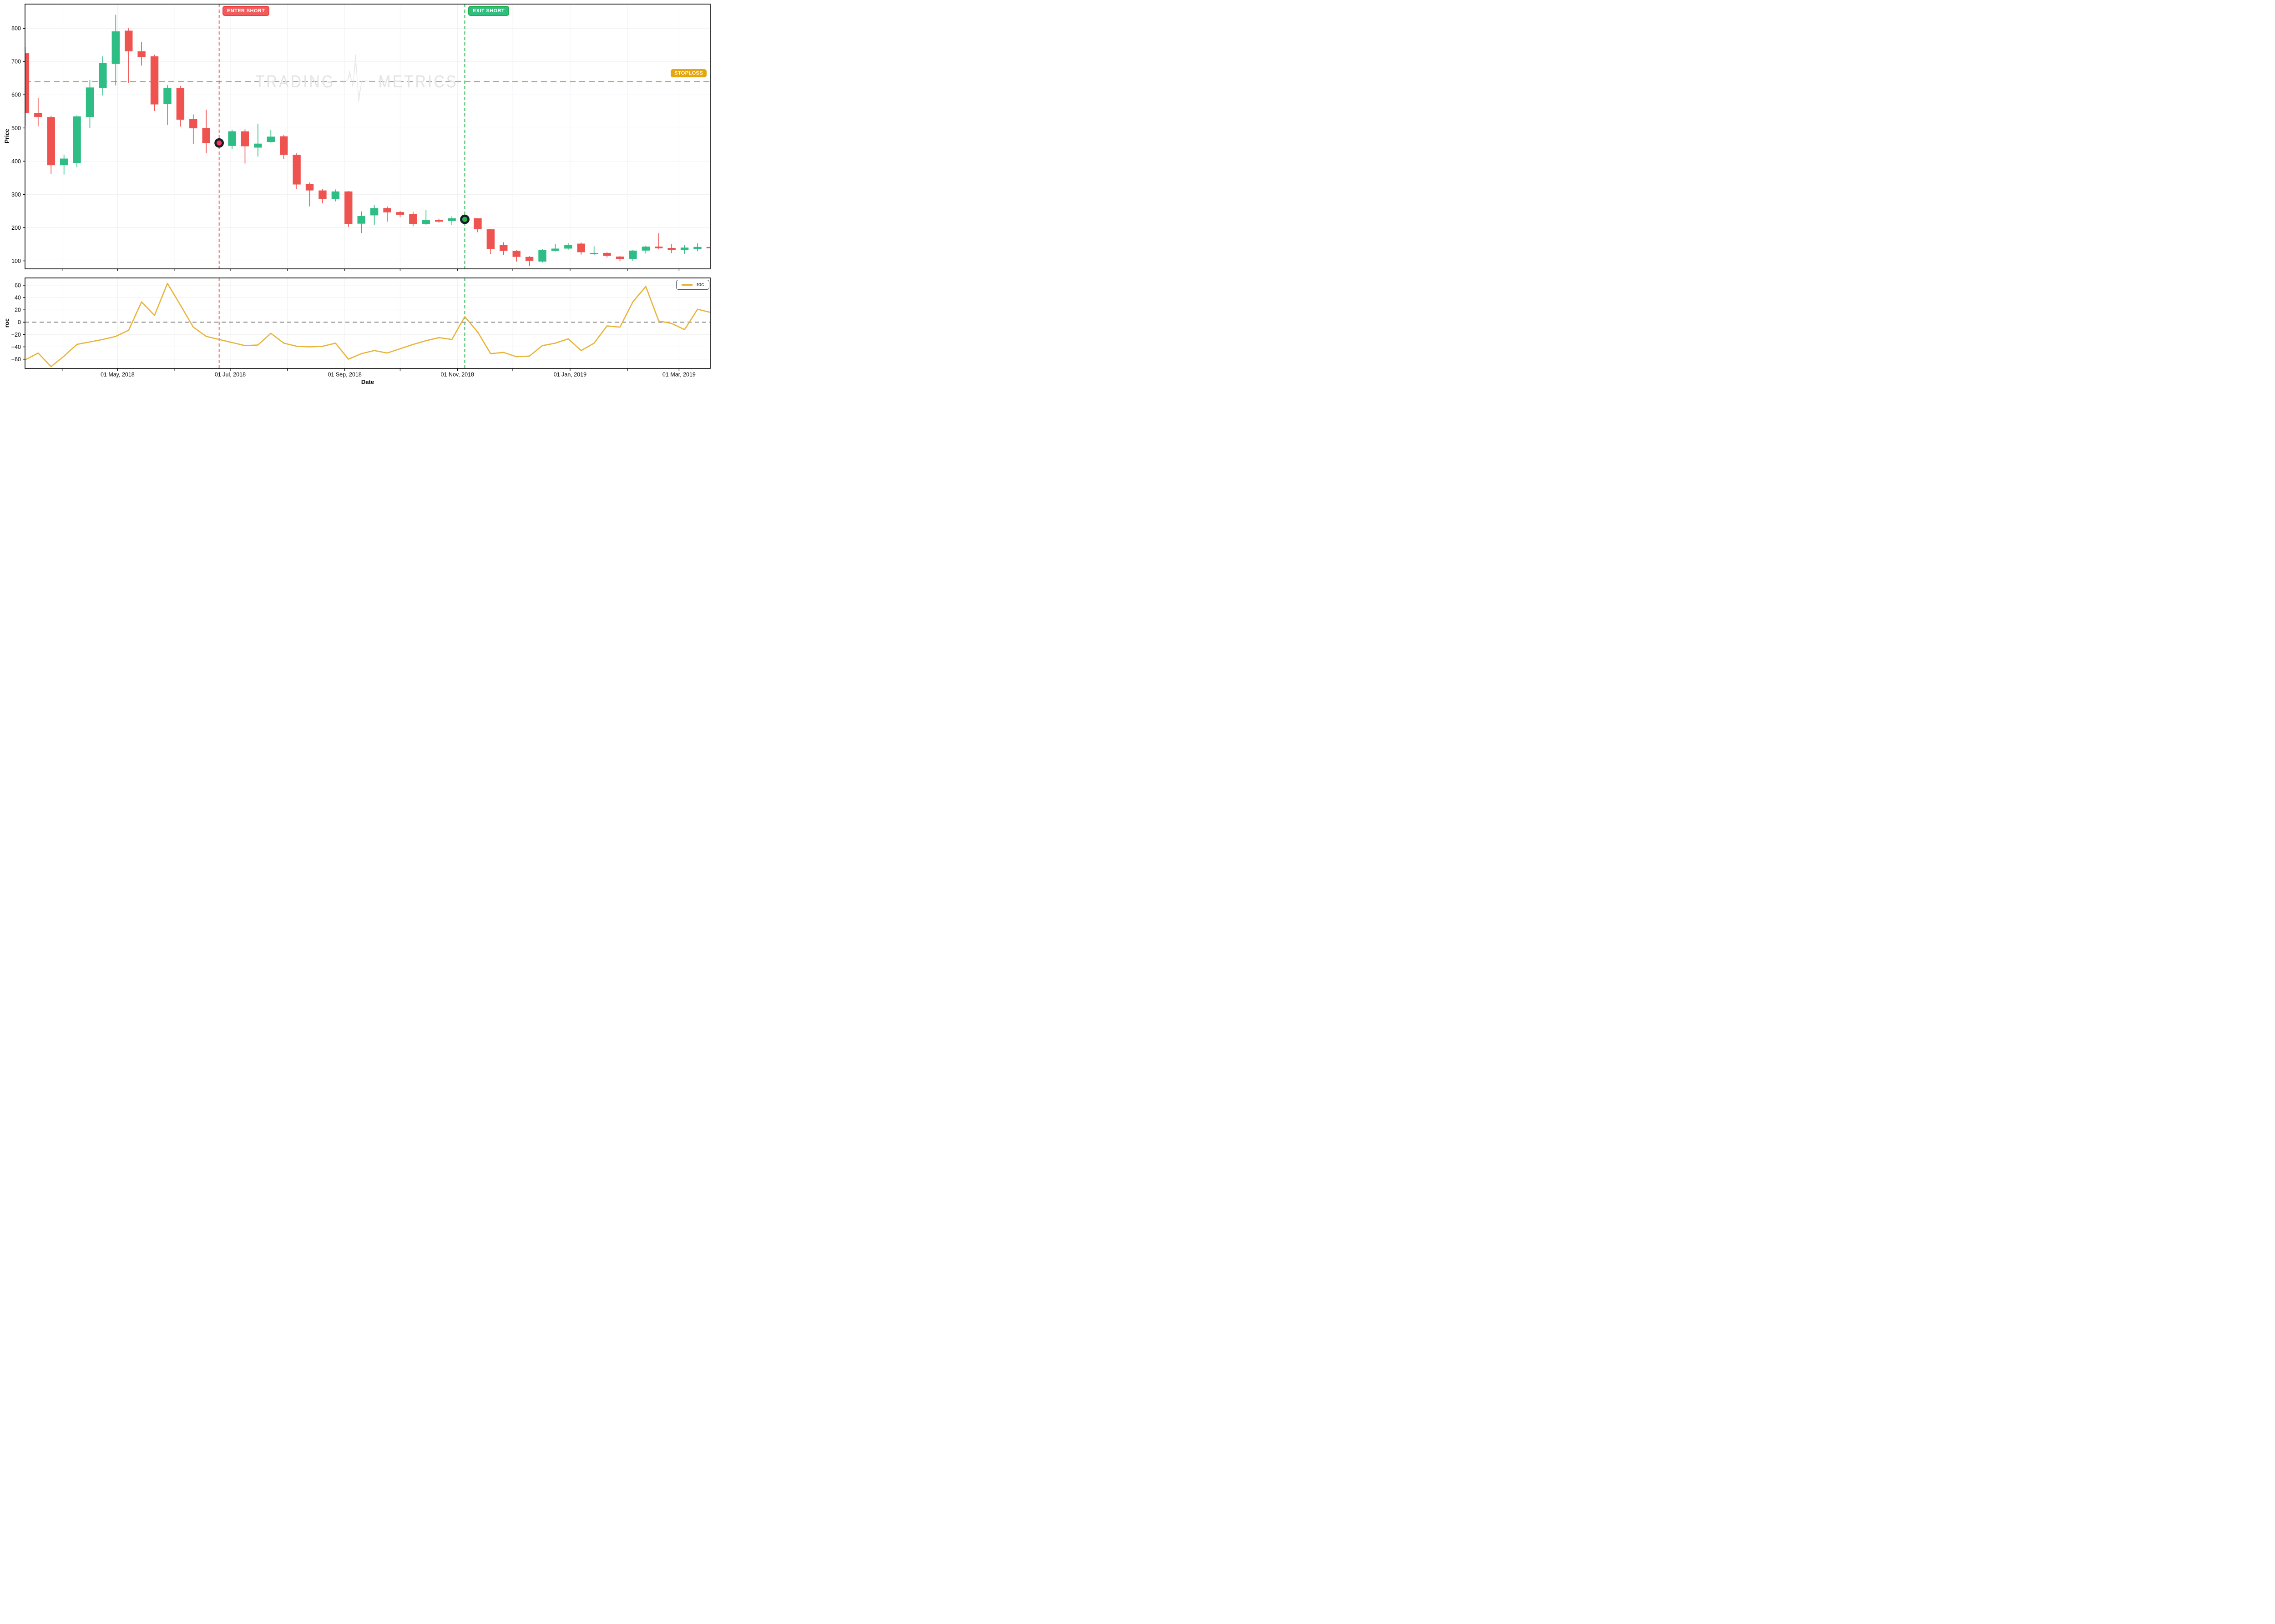 This screenshot has height=1624, width=2275. Describe the element at coordinates (231, 375) in the screenshot. I see `x-tick-label: 01 Jul, 2018` at that location.